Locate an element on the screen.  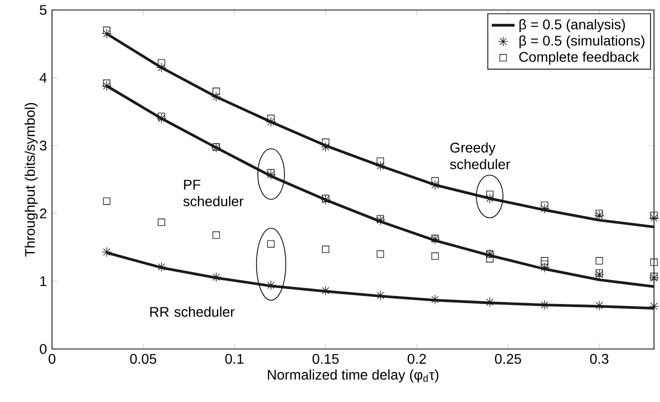
y-tick-label: 5 is located at coordinates (43, 10).